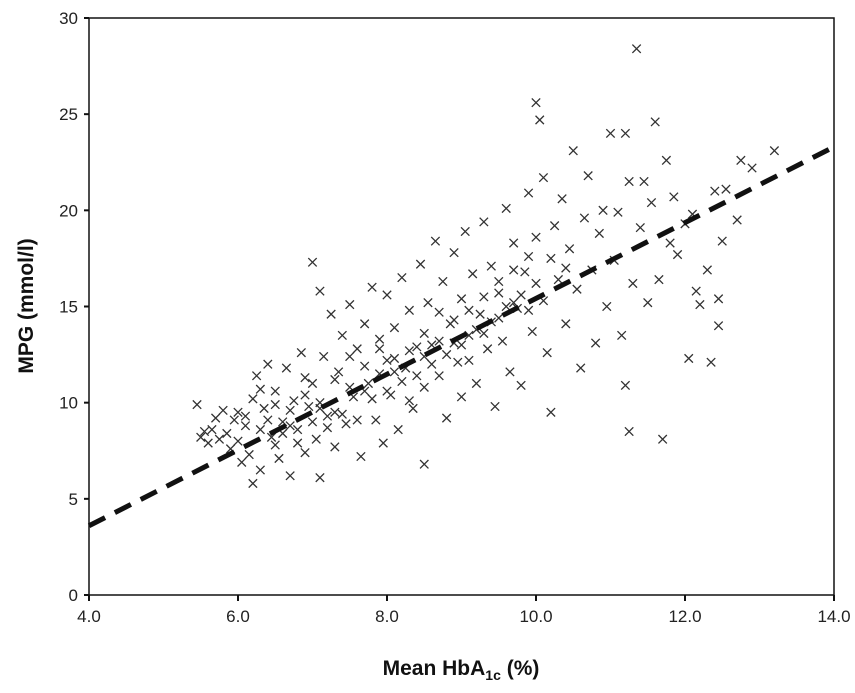  Describe the element at coordinates (833, 616) in the screenshot. I see `x-tick-label: 14.0` at that location.